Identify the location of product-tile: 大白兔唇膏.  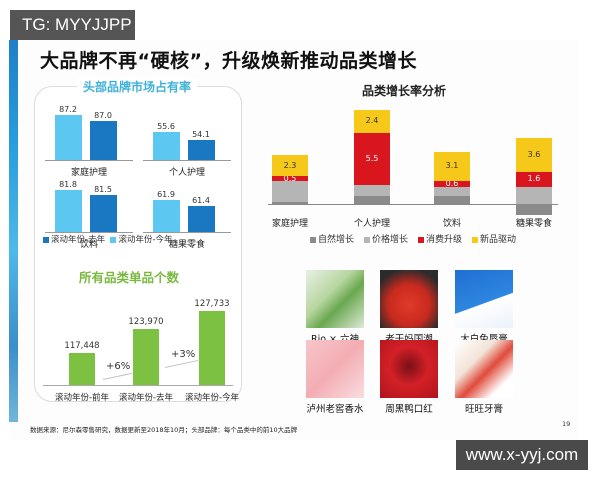
(484, 307).